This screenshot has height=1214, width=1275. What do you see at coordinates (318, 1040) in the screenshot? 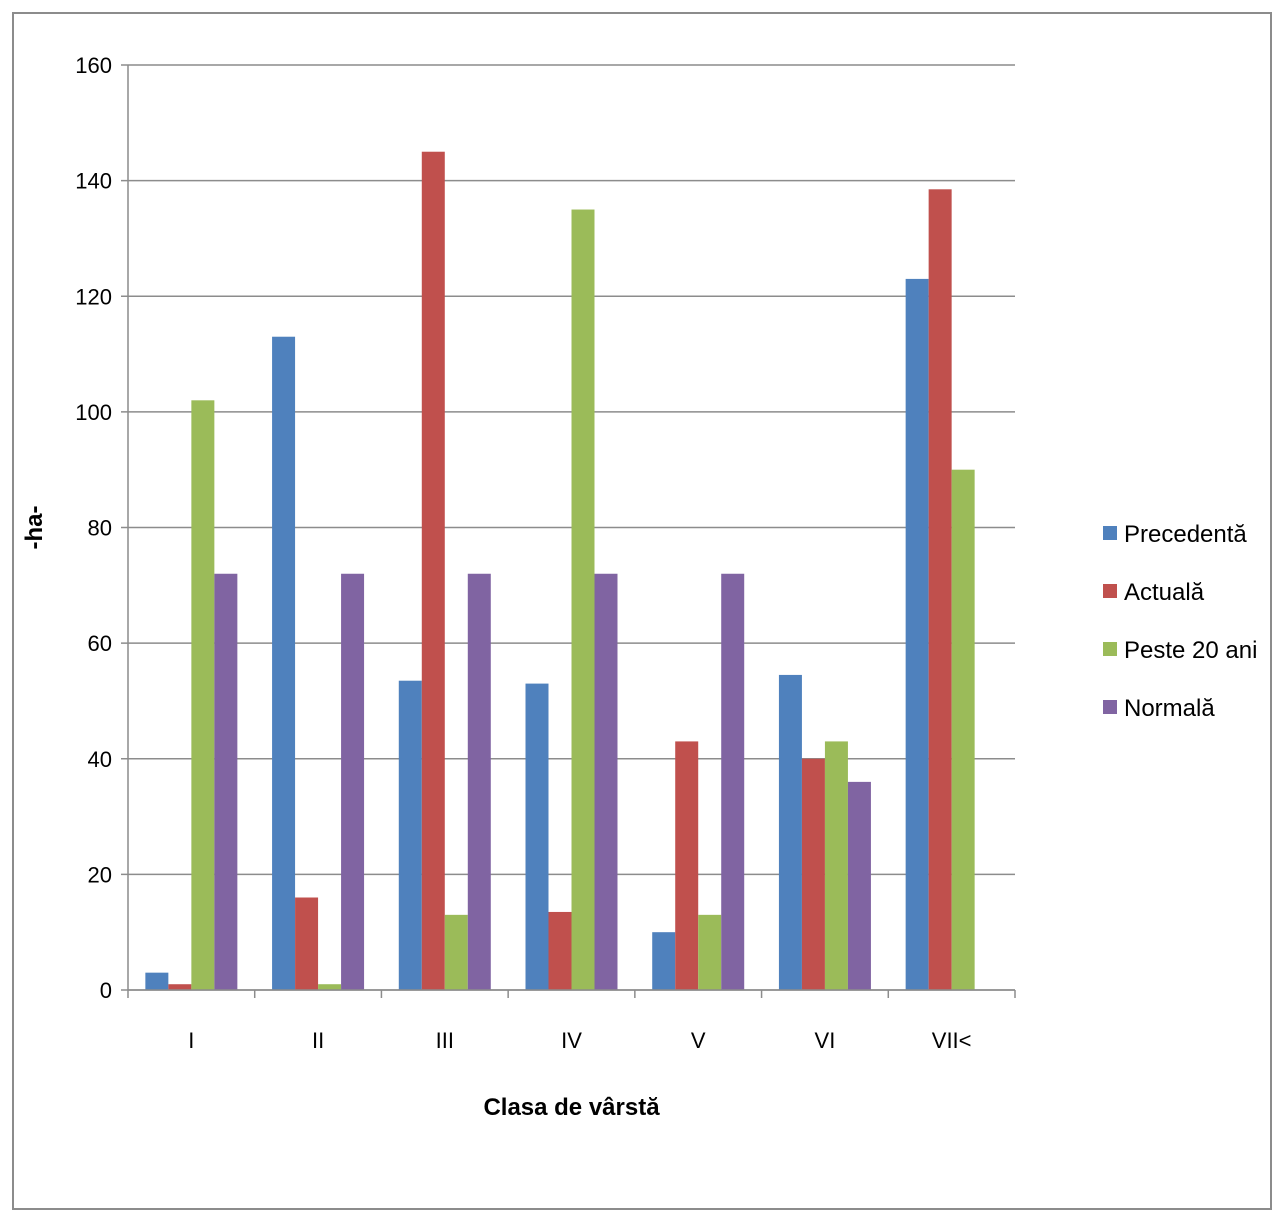
I see `x-tick-label: II` at bounding box center [318, 1040].